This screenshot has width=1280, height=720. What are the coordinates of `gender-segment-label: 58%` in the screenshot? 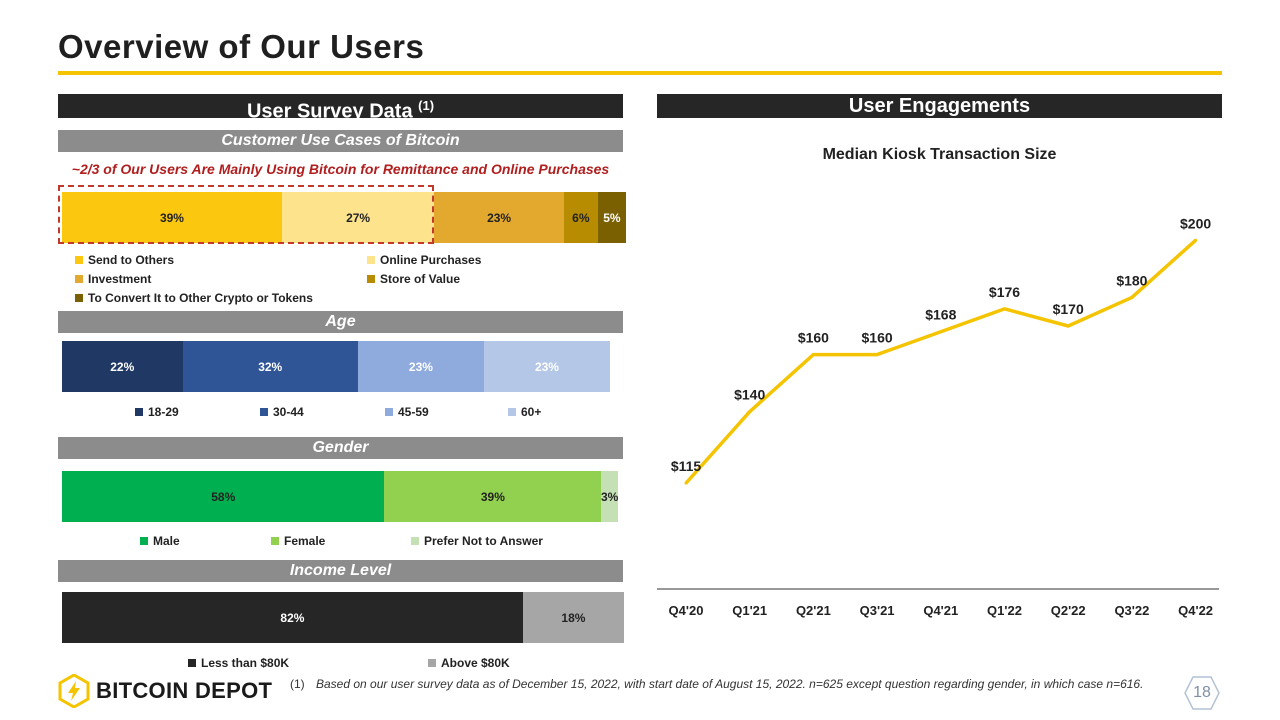 It's located at (223, 496).